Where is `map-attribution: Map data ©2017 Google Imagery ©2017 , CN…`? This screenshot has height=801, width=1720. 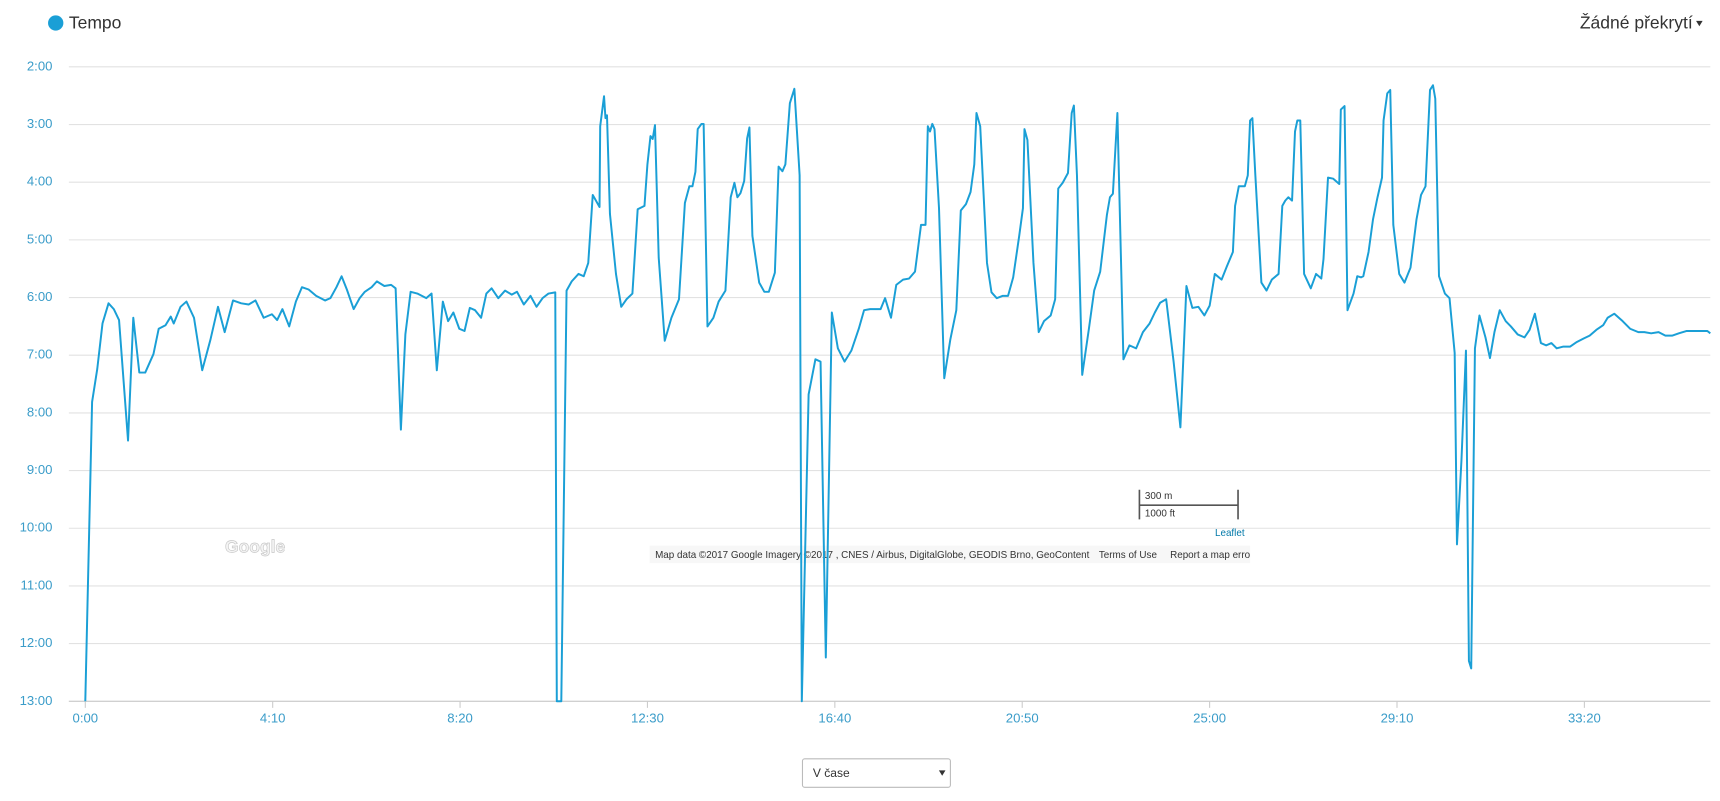
map-attribution: Map data ©2017 Google Imagery ©2017 , CN… is located at coordinates (872, 555).